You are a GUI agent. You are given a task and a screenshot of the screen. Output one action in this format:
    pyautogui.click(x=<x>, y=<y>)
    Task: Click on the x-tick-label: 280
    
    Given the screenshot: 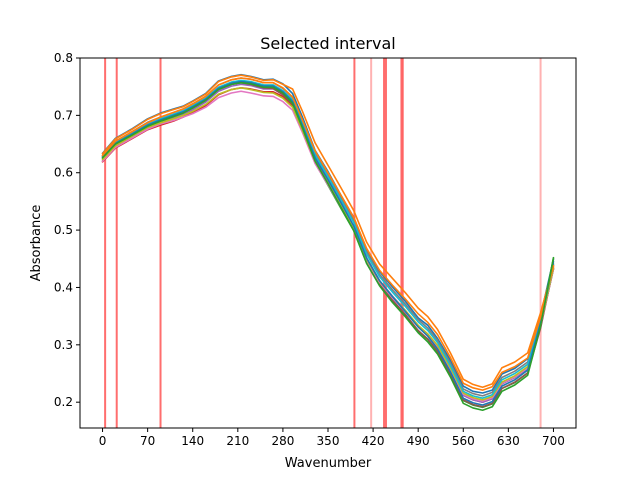 What is the action you would take?
    pyautogui.click(x=282, y=441)
    